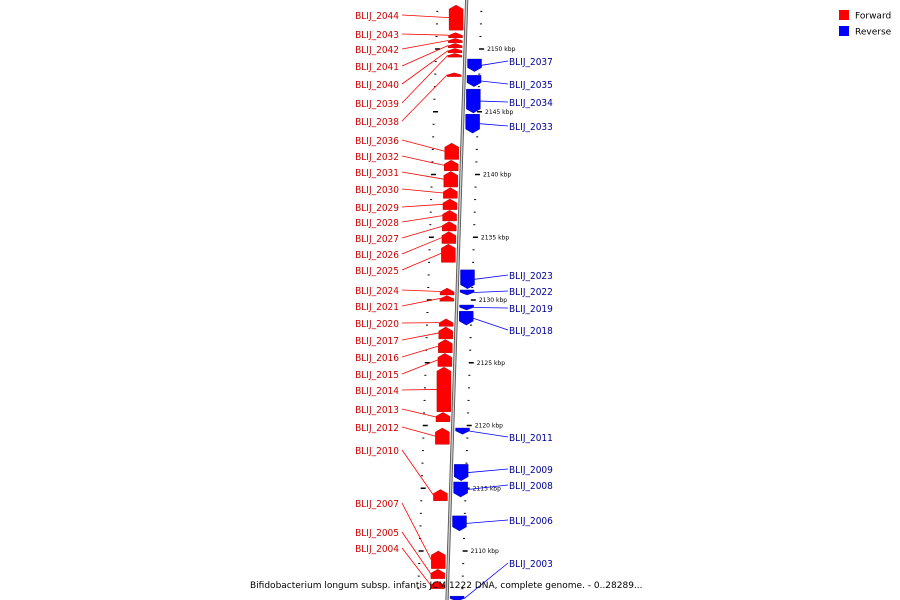 The height and width of the screenshot is (600, 900). I want to click on forward-gene-label: BLIJ_2014, so click(377, 391).